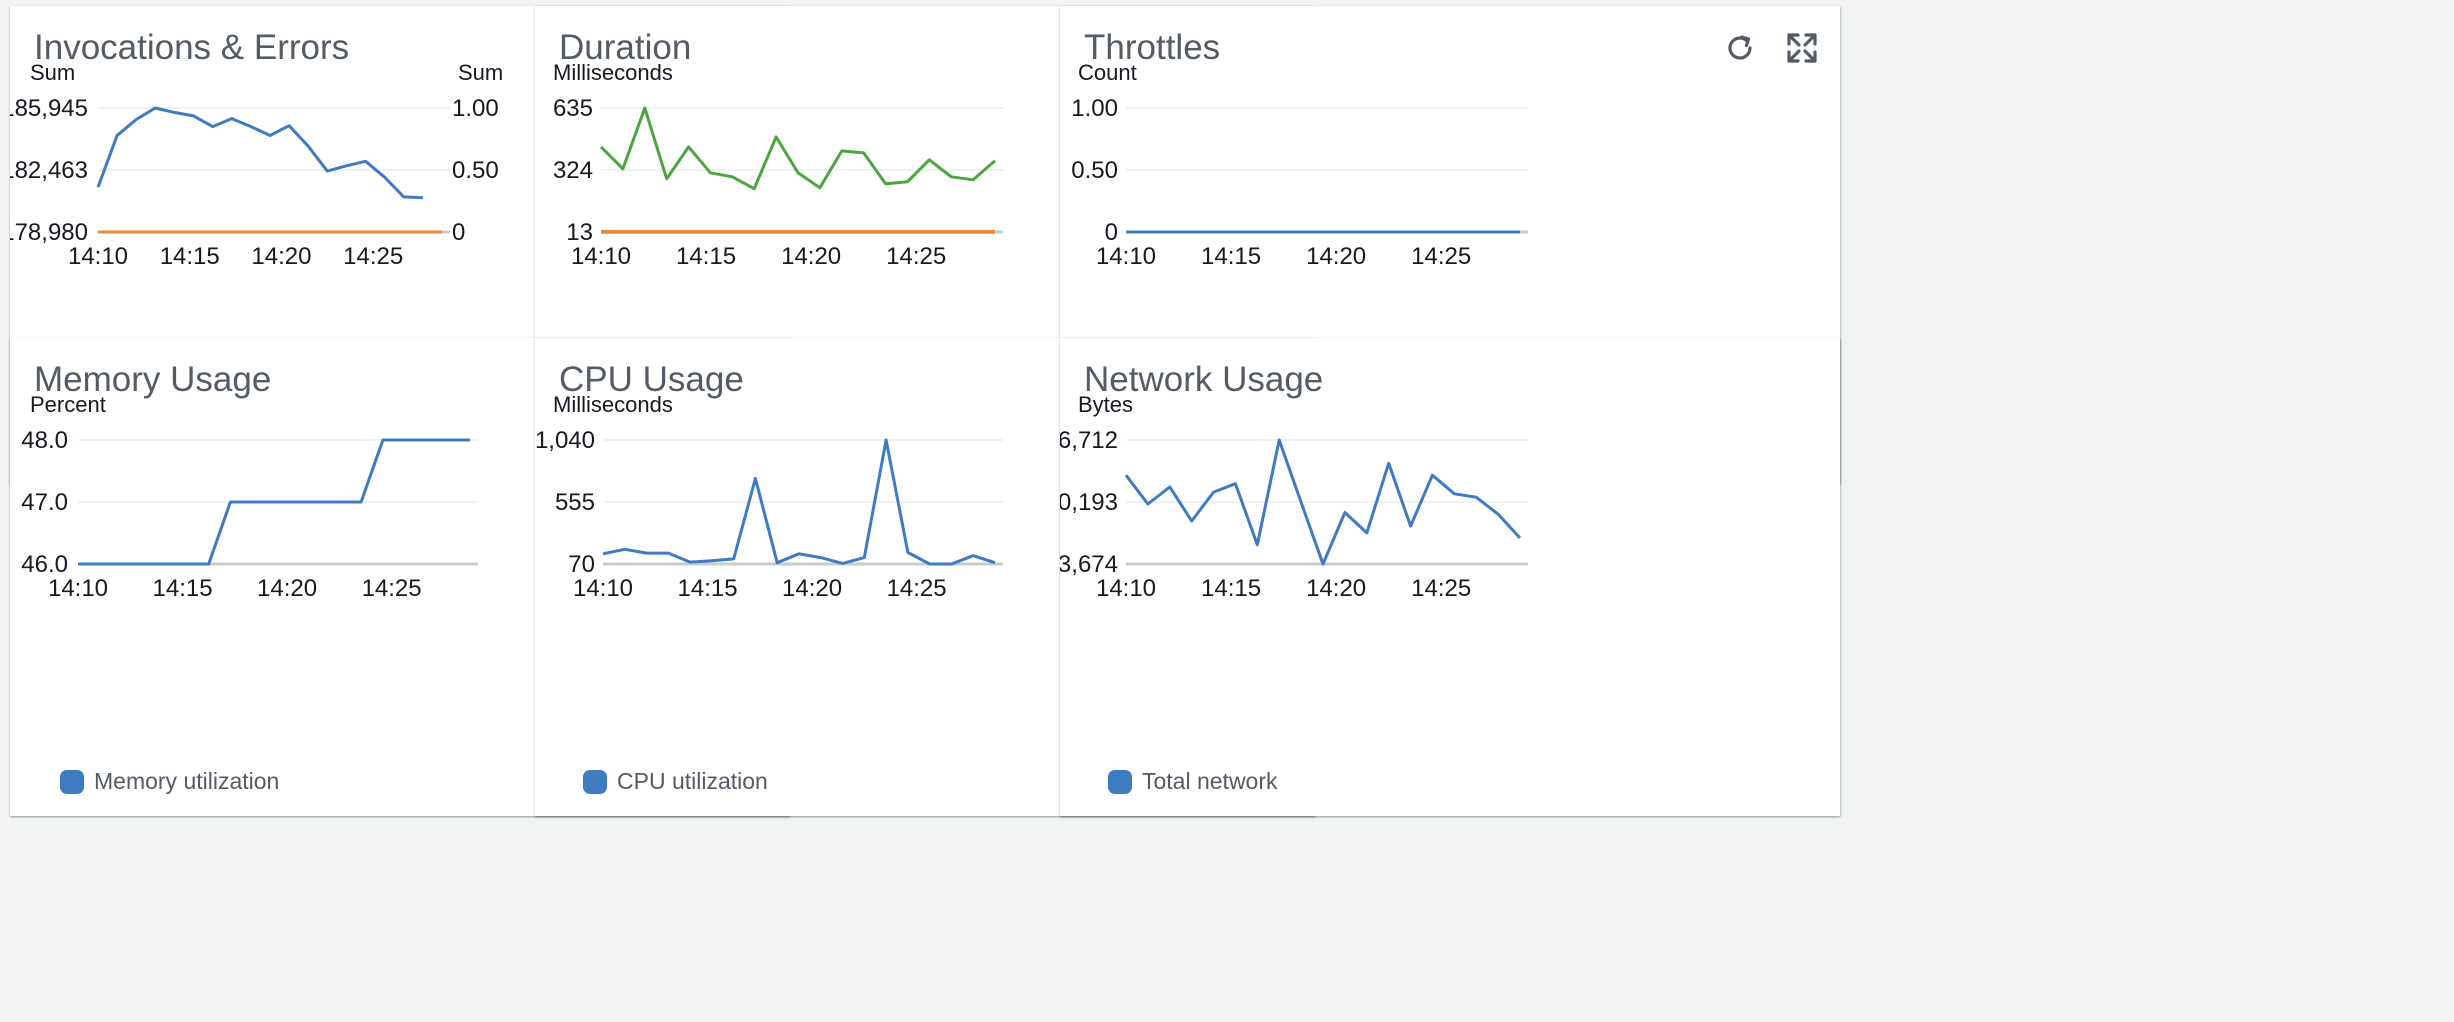  I want to click on y-tick-label: 48.0, so click(44, 440).